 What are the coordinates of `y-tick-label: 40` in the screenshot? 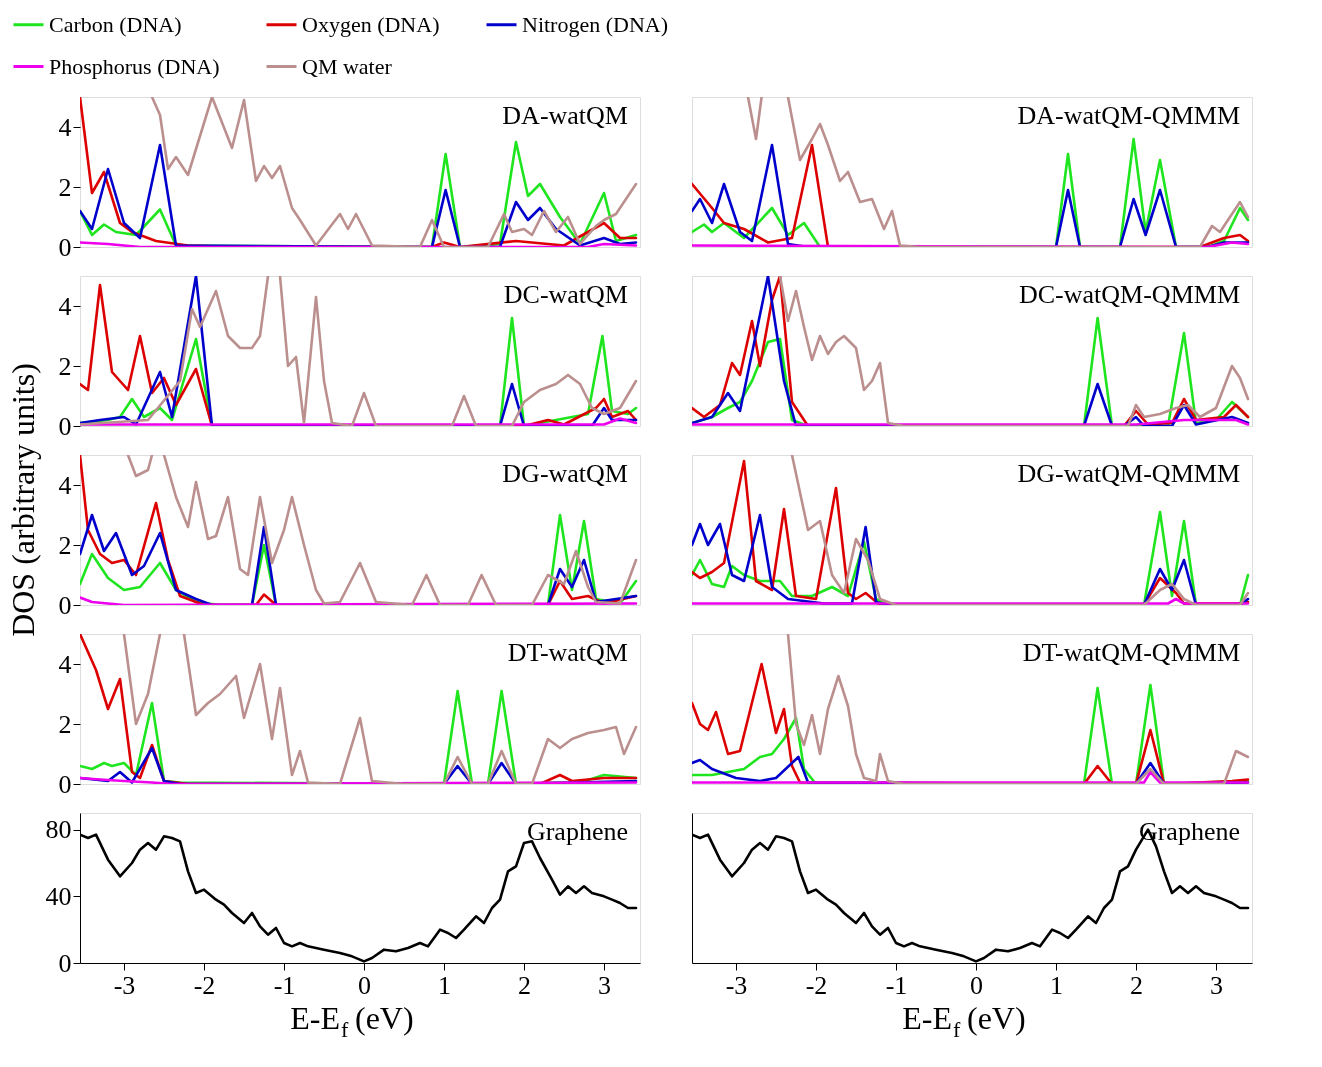 It's located at (58, 896).